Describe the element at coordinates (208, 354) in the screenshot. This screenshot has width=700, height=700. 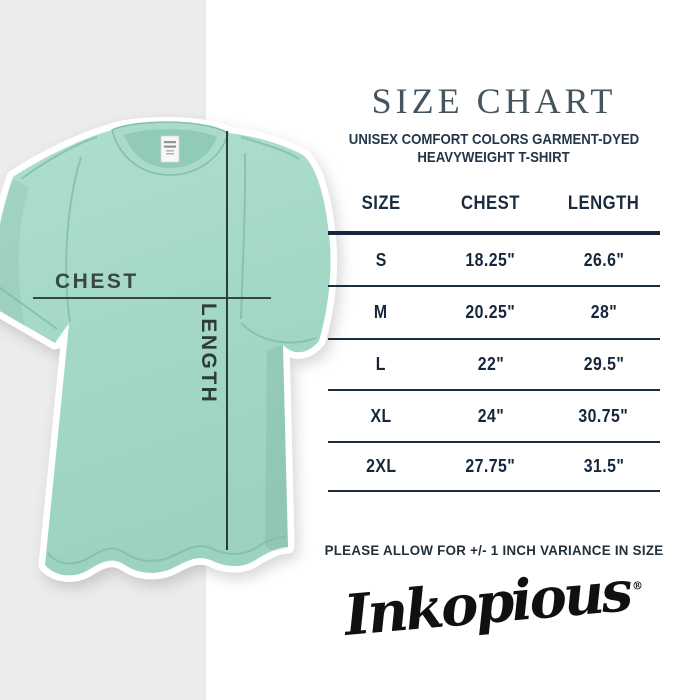
I see `length-measure-label: LENGTH` at that location.